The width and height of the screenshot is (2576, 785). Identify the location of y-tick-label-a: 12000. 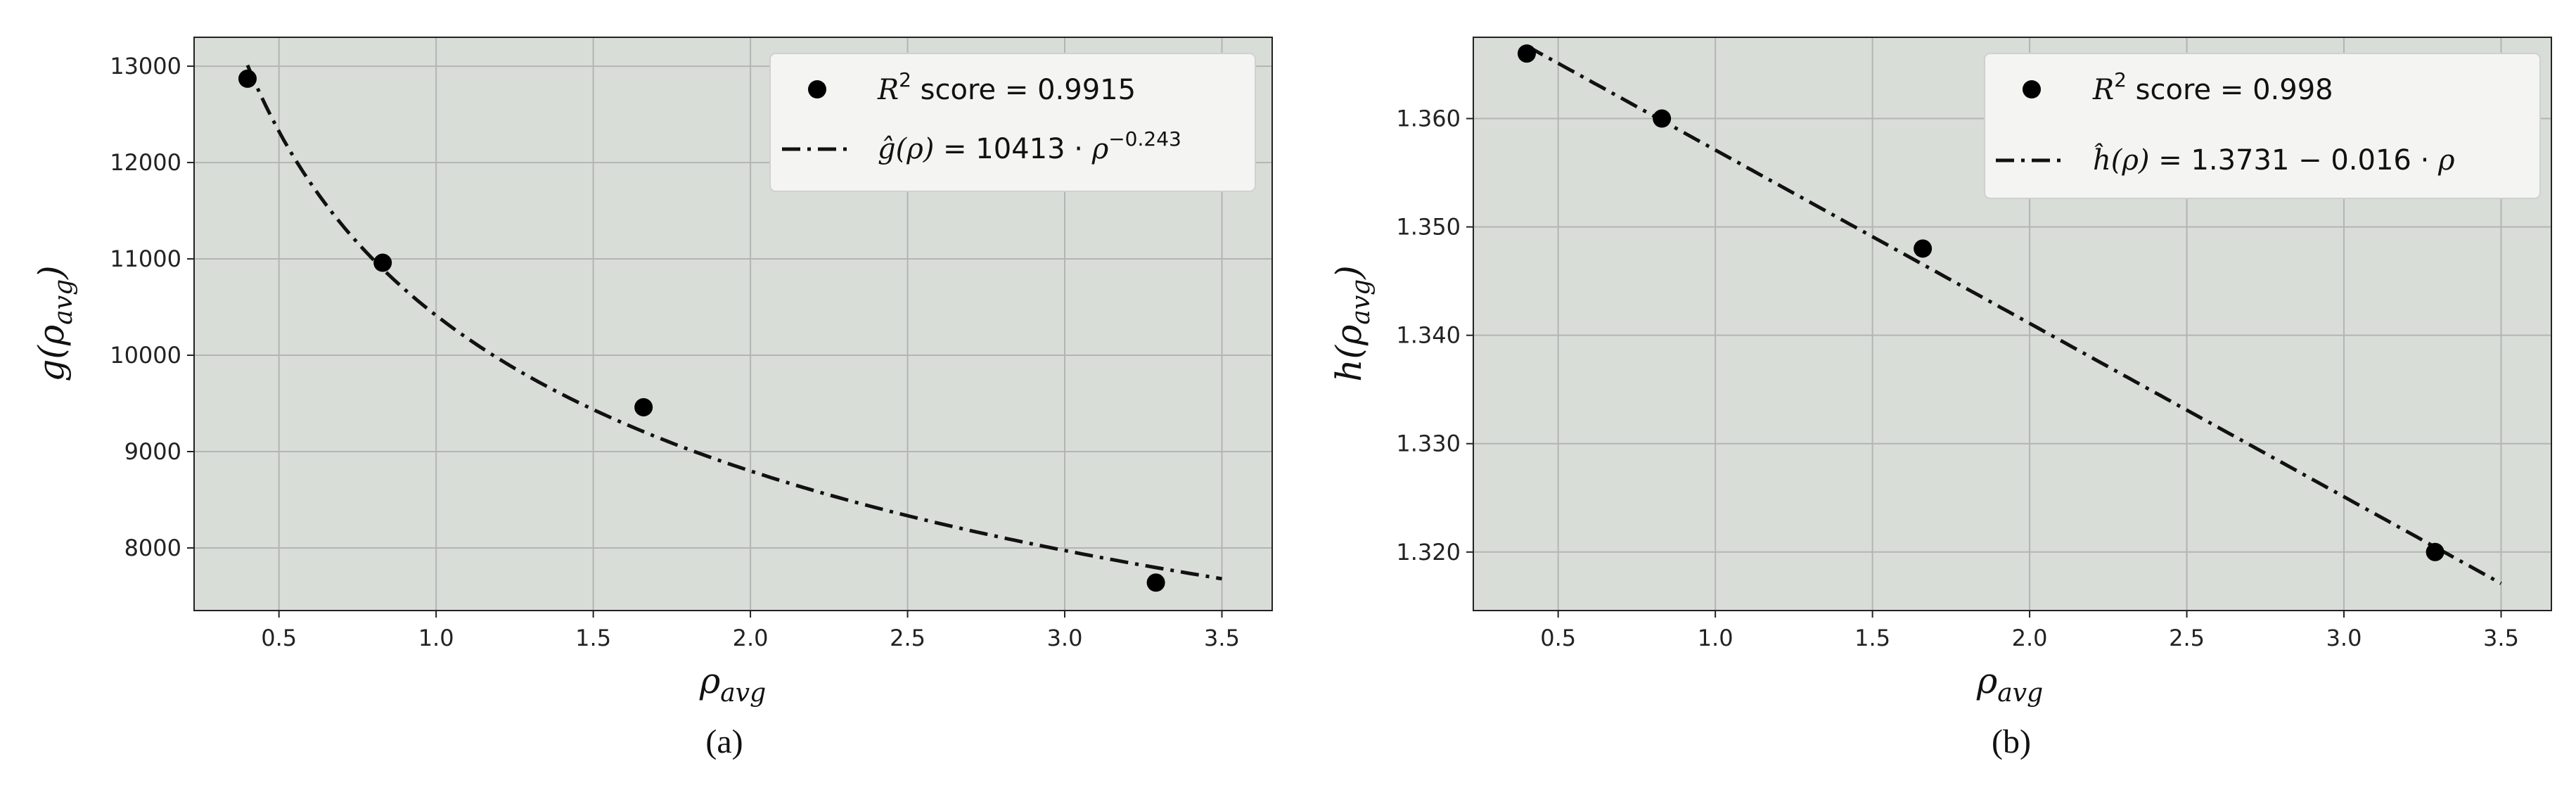
(145, 162).